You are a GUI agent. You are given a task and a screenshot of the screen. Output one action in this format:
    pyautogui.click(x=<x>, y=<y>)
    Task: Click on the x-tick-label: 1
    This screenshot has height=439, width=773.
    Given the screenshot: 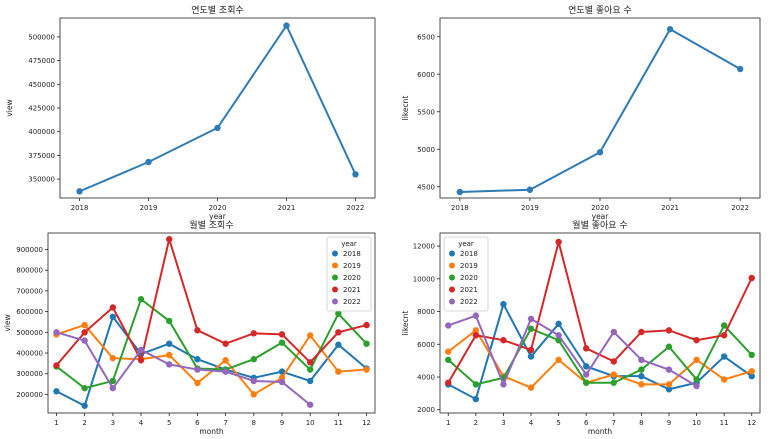 What is the action you would take?
    pyautogui.click(x=448, y=423)
    